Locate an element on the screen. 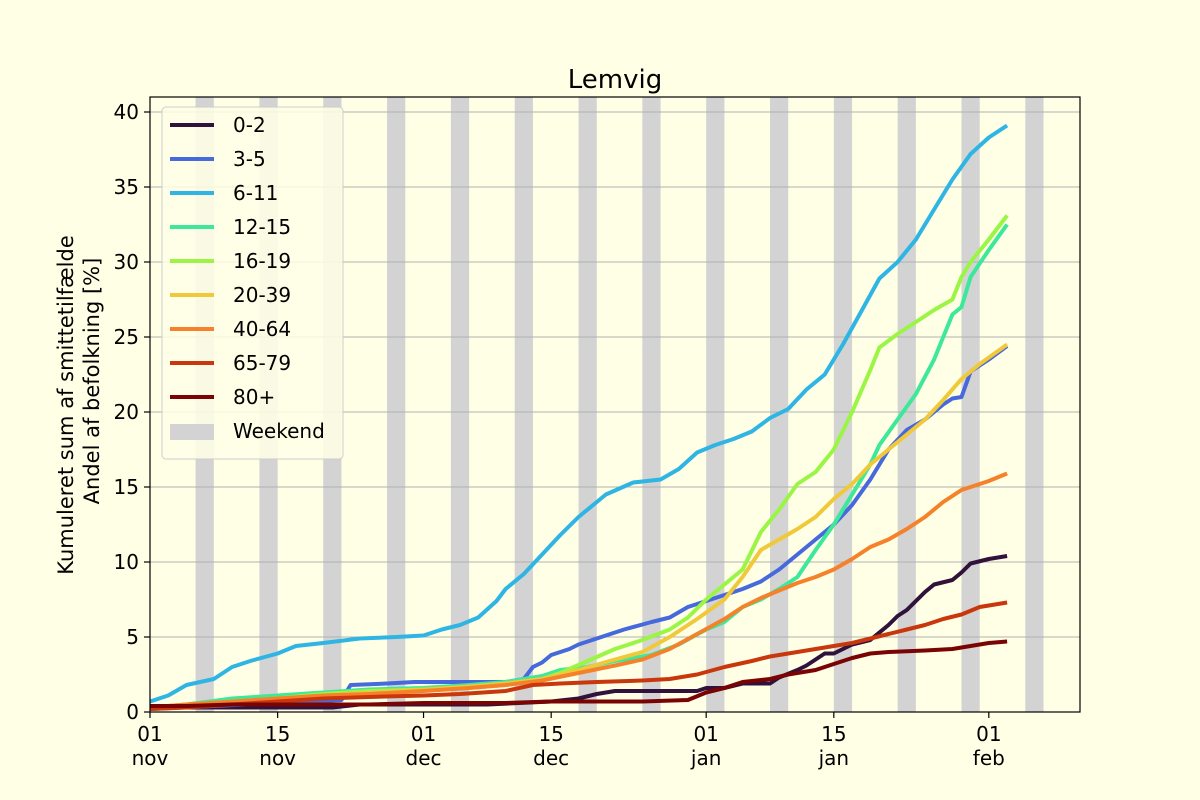 Image resolution: width=1200 pixels, height=800 pixels. y-tick-label: 25 is located at coordinates (126, 337).